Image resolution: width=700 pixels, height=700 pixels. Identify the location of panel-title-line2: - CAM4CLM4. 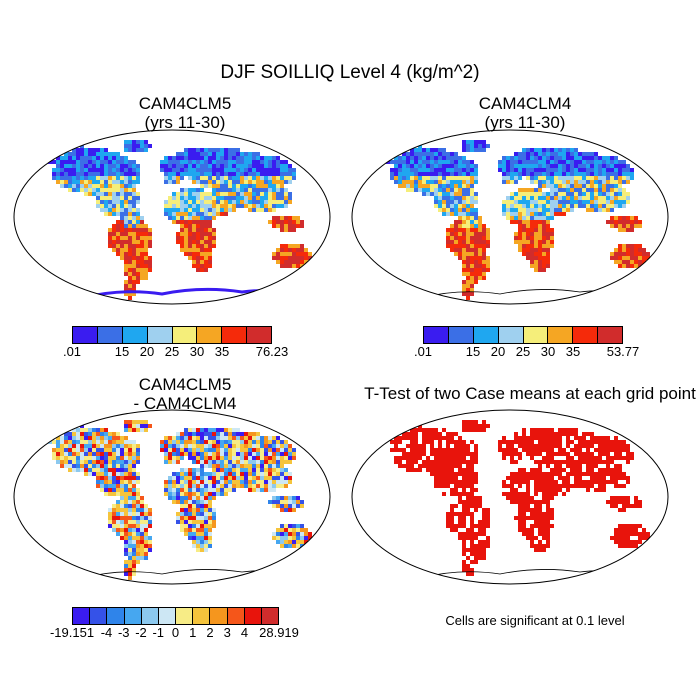
(185, 403).